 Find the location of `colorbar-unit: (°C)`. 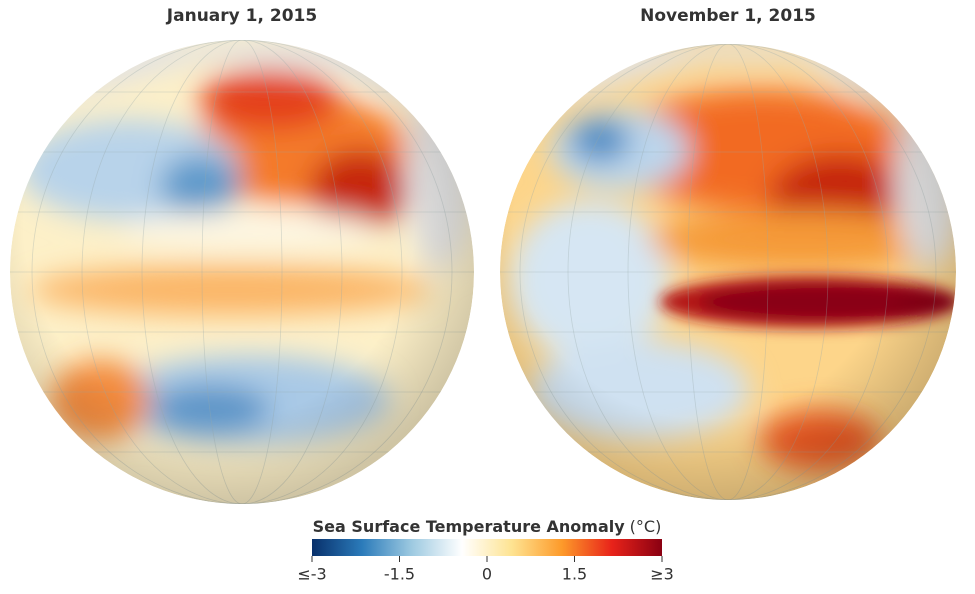

colorbar-unit: (°C) is located at coordinates (646, 526).